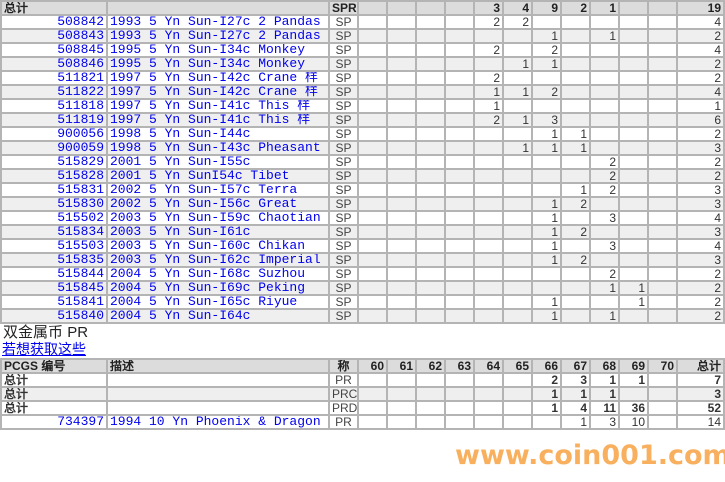 This screenshot has height=482, width=725. I want to click on description-link: 2002 5 Yn Sun-I56c Great, so click(218, 204).